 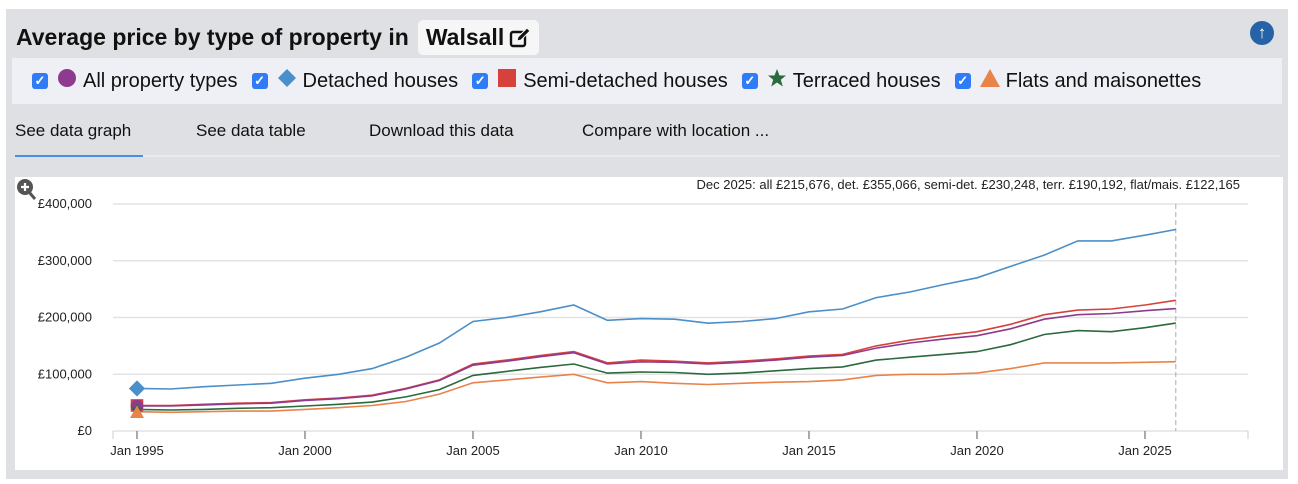 I want to click on legend-item-detached-houses: ✓ Detached houses, so click(x=355, y=81).